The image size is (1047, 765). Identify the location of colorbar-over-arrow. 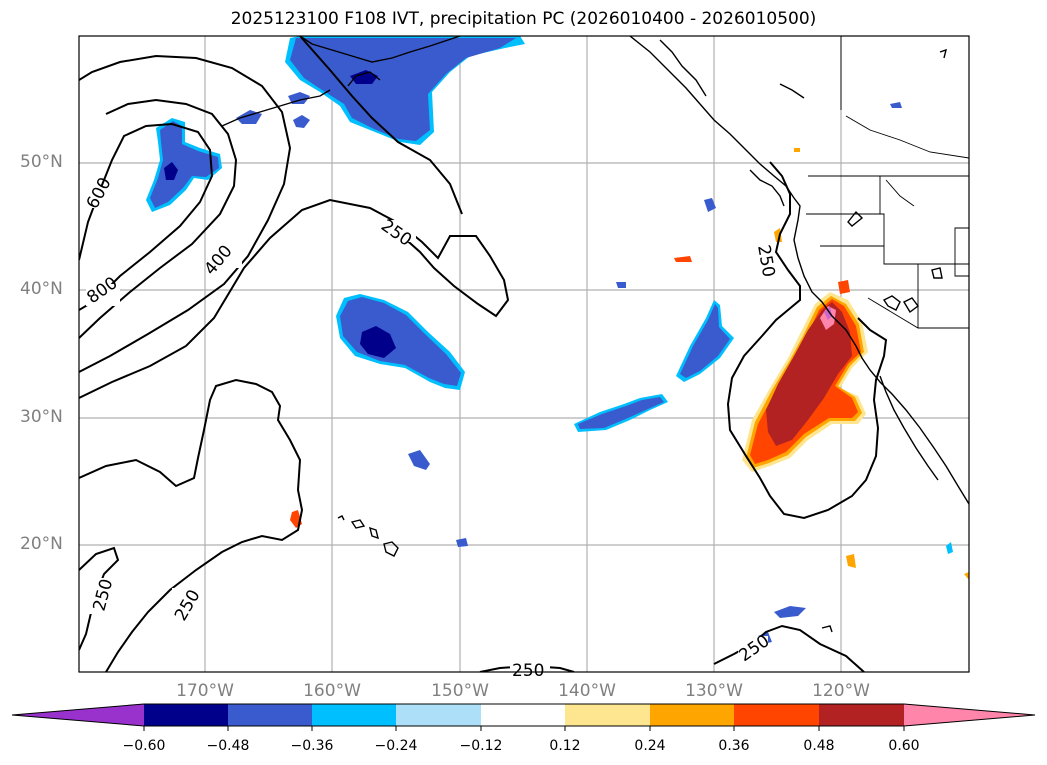
(969, 715).